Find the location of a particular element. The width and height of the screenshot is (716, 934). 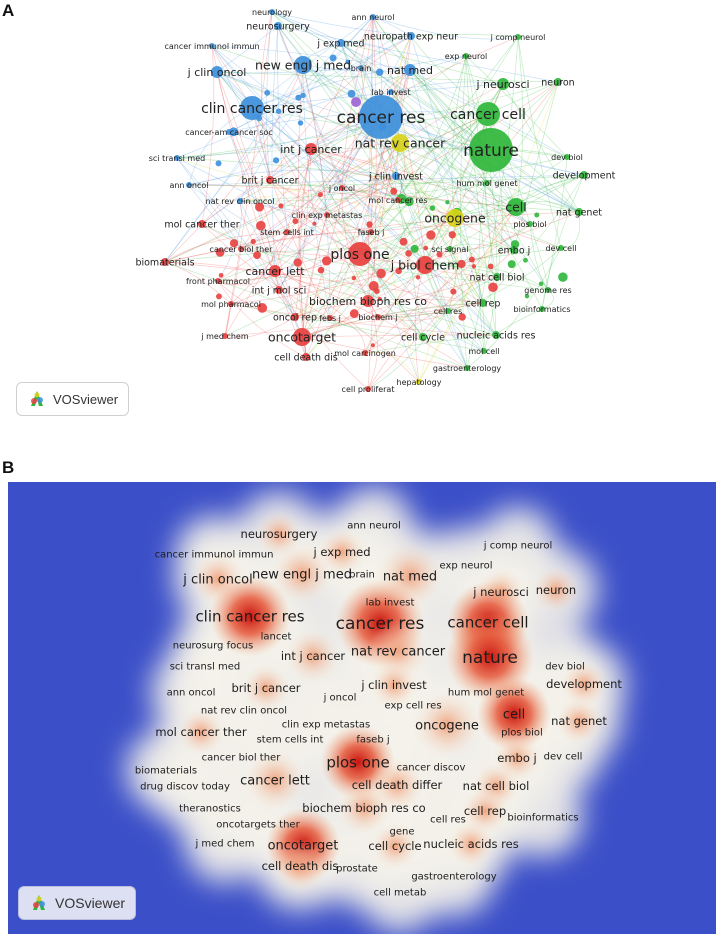

network-node-nature is located at coordinates (491, 150).